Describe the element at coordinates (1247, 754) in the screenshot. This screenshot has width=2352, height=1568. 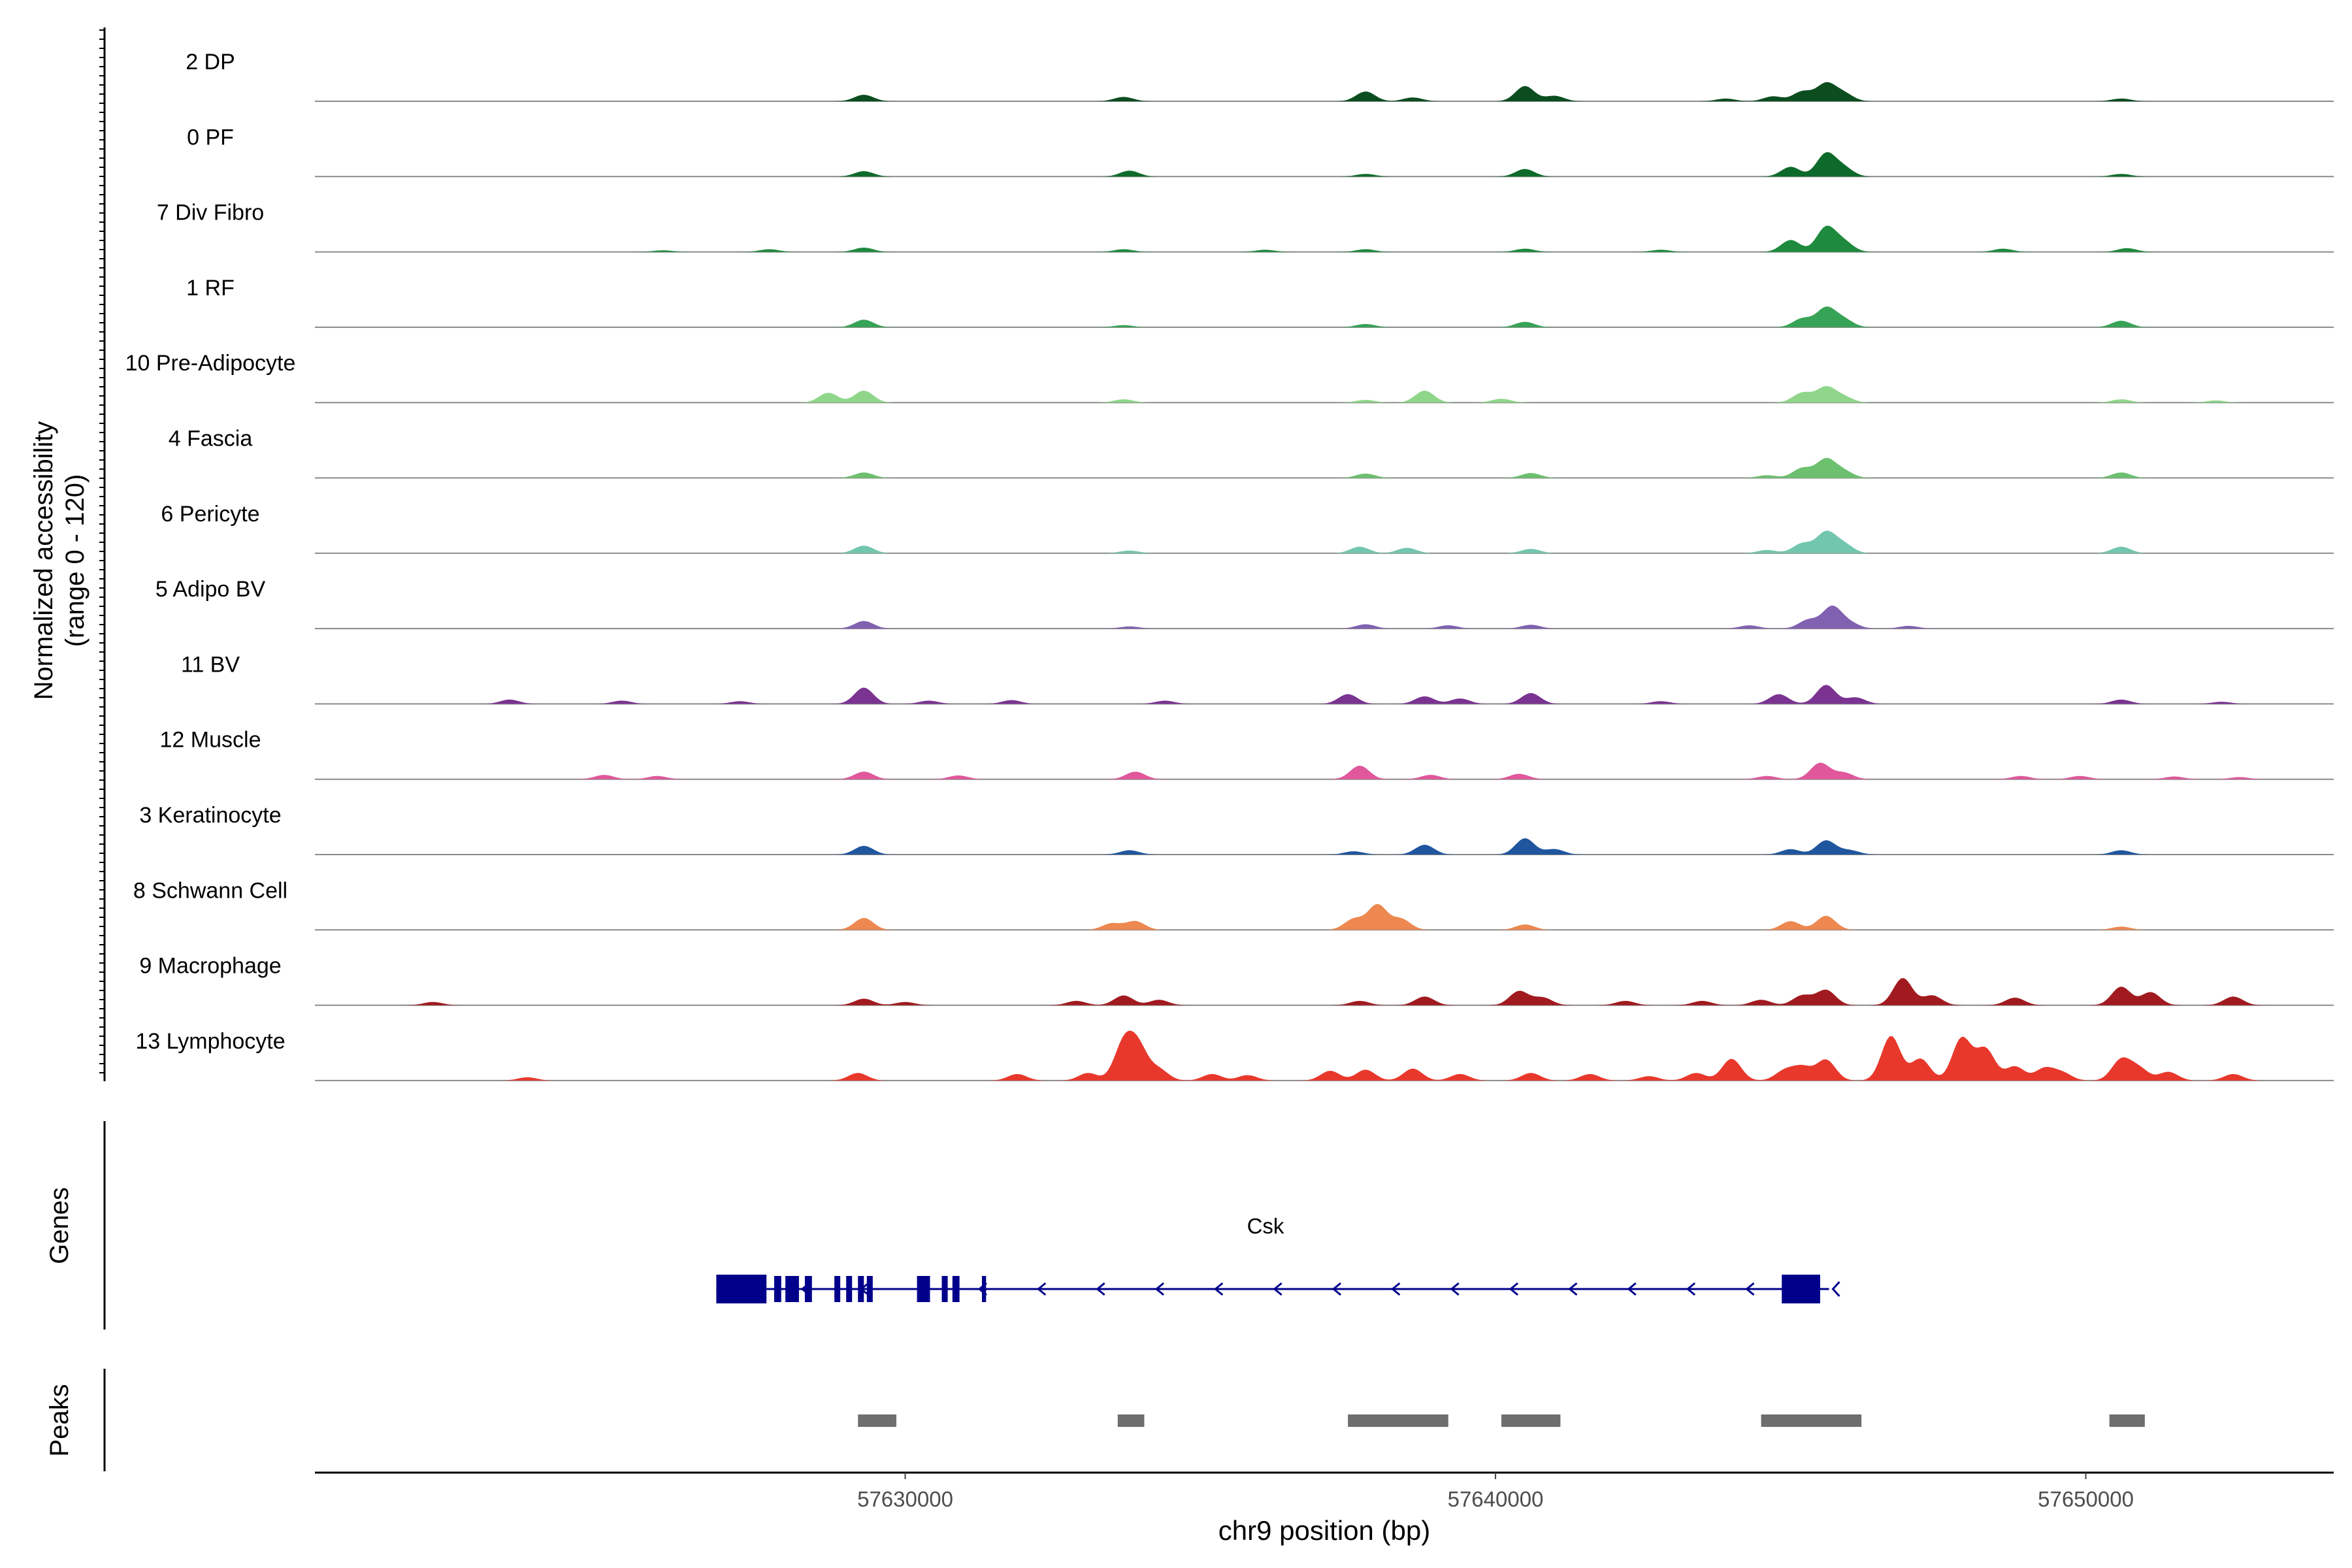
I see `track-12-muscle: 12 Muscle` at that location.